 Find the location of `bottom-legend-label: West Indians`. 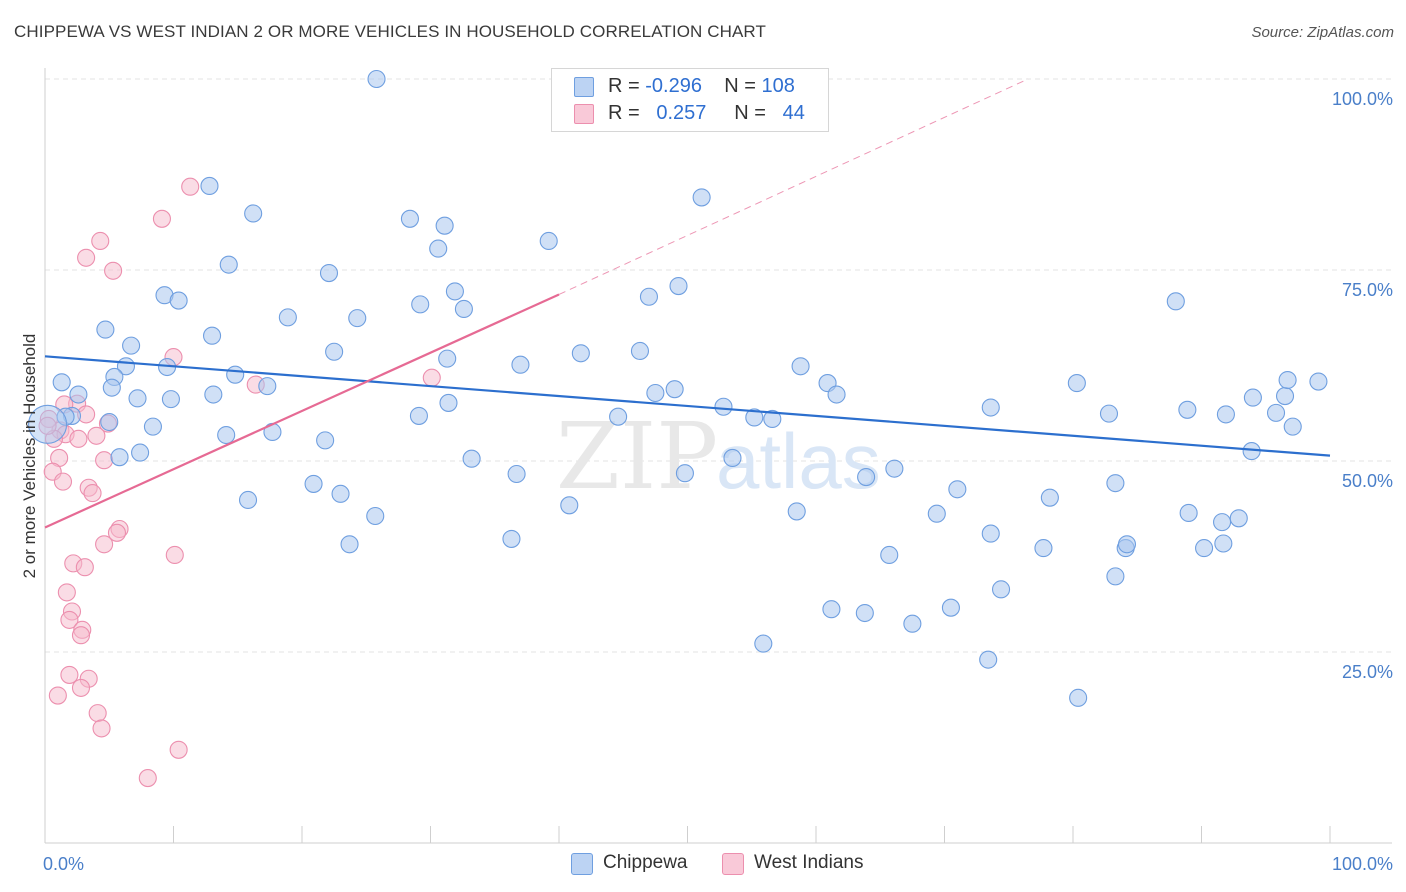

bottom-legend-label: West Indians is located at coordinates (809, 862).